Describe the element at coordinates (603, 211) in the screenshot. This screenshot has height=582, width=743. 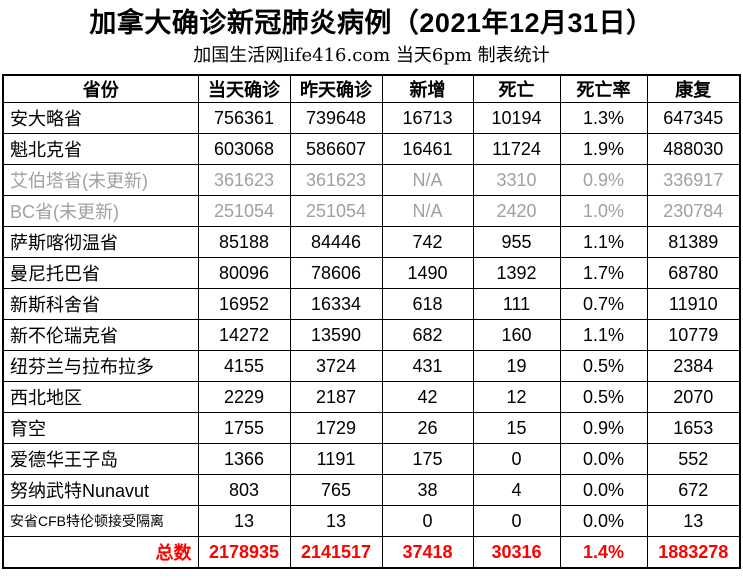
I see `cell-death_rate: 1.0%` at that location.